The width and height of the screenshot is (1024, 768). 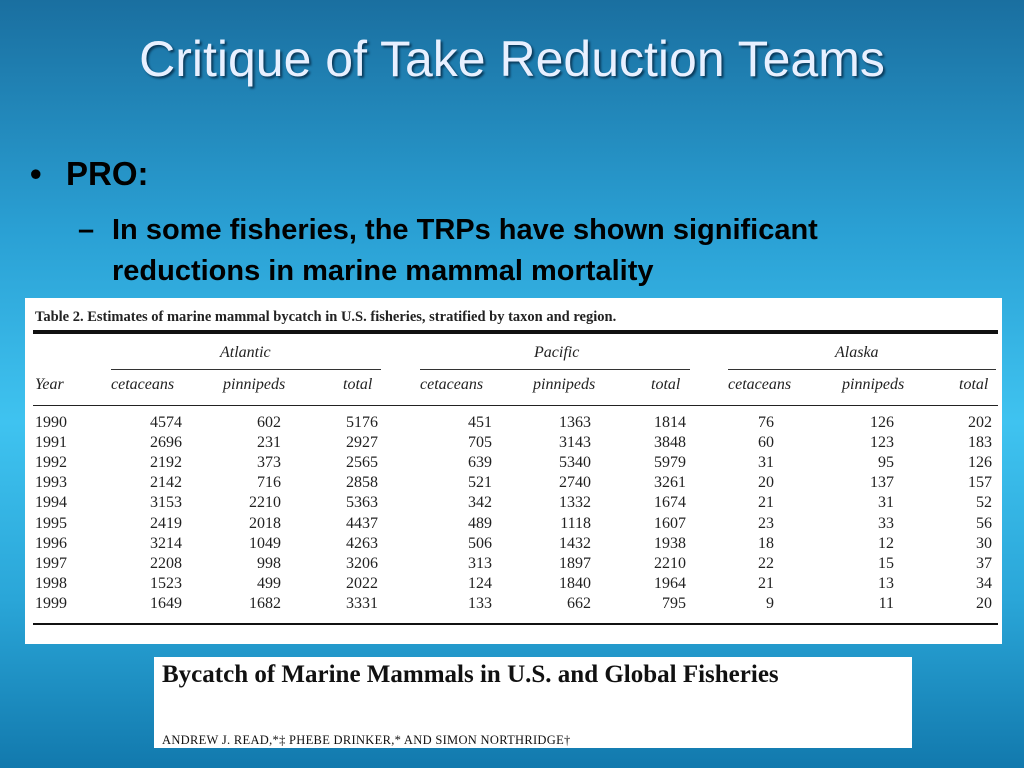 What do you see at coordinates (51, 483) in the screenshot?
I see `cell-year: 1993` at bounding box center [51, 483].